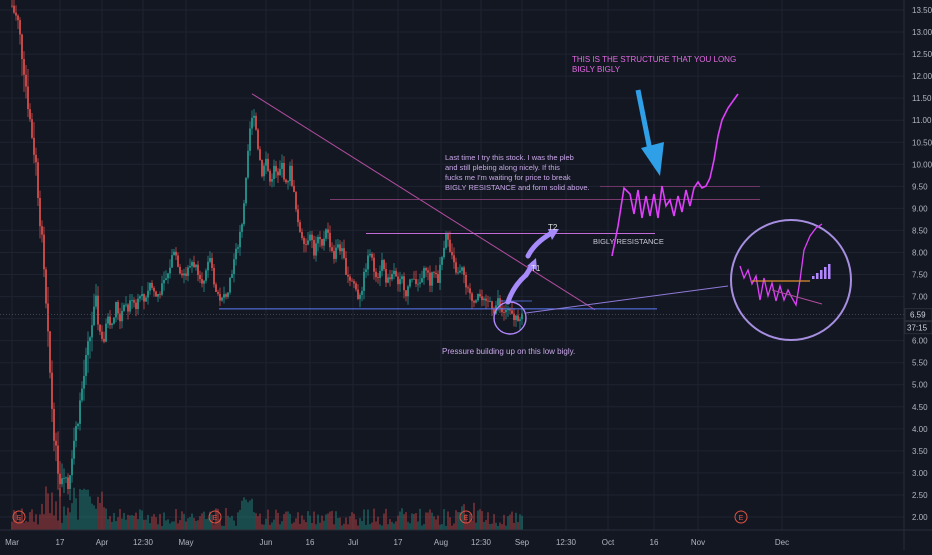 The height and width of the screenshot is (555, 932). What do you see at coordinates (517, 288) in the screenshot?
I see `t1-arrow` at bounding box center [517, 288].